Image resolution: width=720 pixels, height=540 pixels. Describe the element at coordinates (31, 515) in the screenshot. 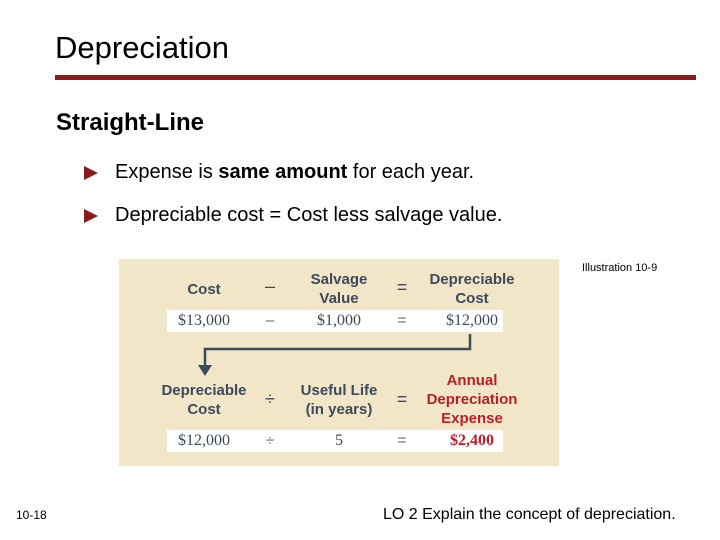

I see `slide-number: 10-18` at that location.